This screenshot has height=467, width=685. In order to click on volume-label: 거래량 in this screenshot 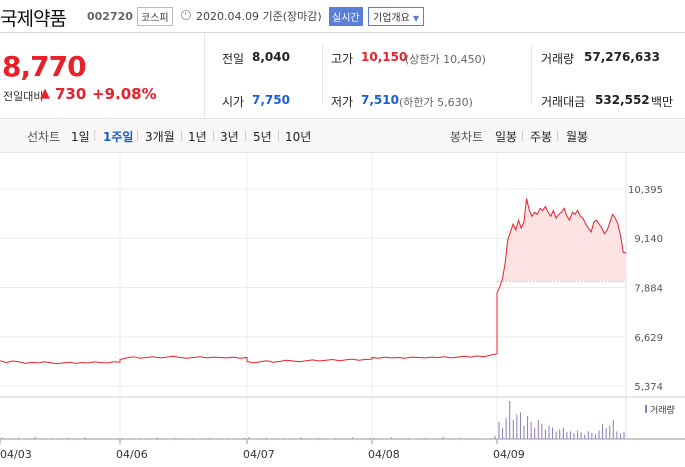, I will do `click(558, 59)`.